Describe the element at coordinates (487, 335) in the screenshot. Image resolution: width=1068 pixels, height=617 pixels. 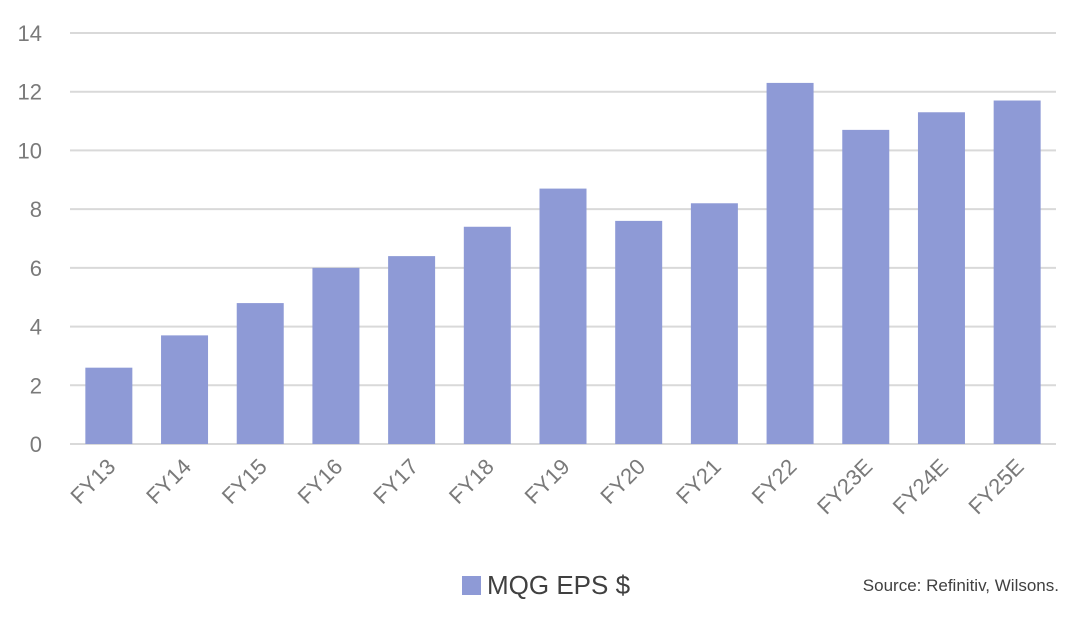
I see `bar-fy18` at that location.